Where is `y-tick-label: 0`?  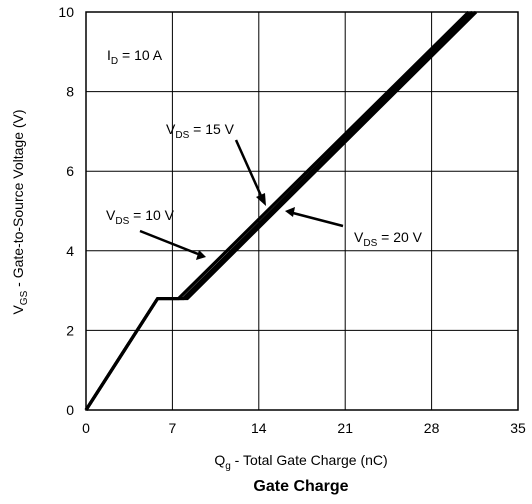
y-tick-label: 0 is located at coordinates (70, 410).